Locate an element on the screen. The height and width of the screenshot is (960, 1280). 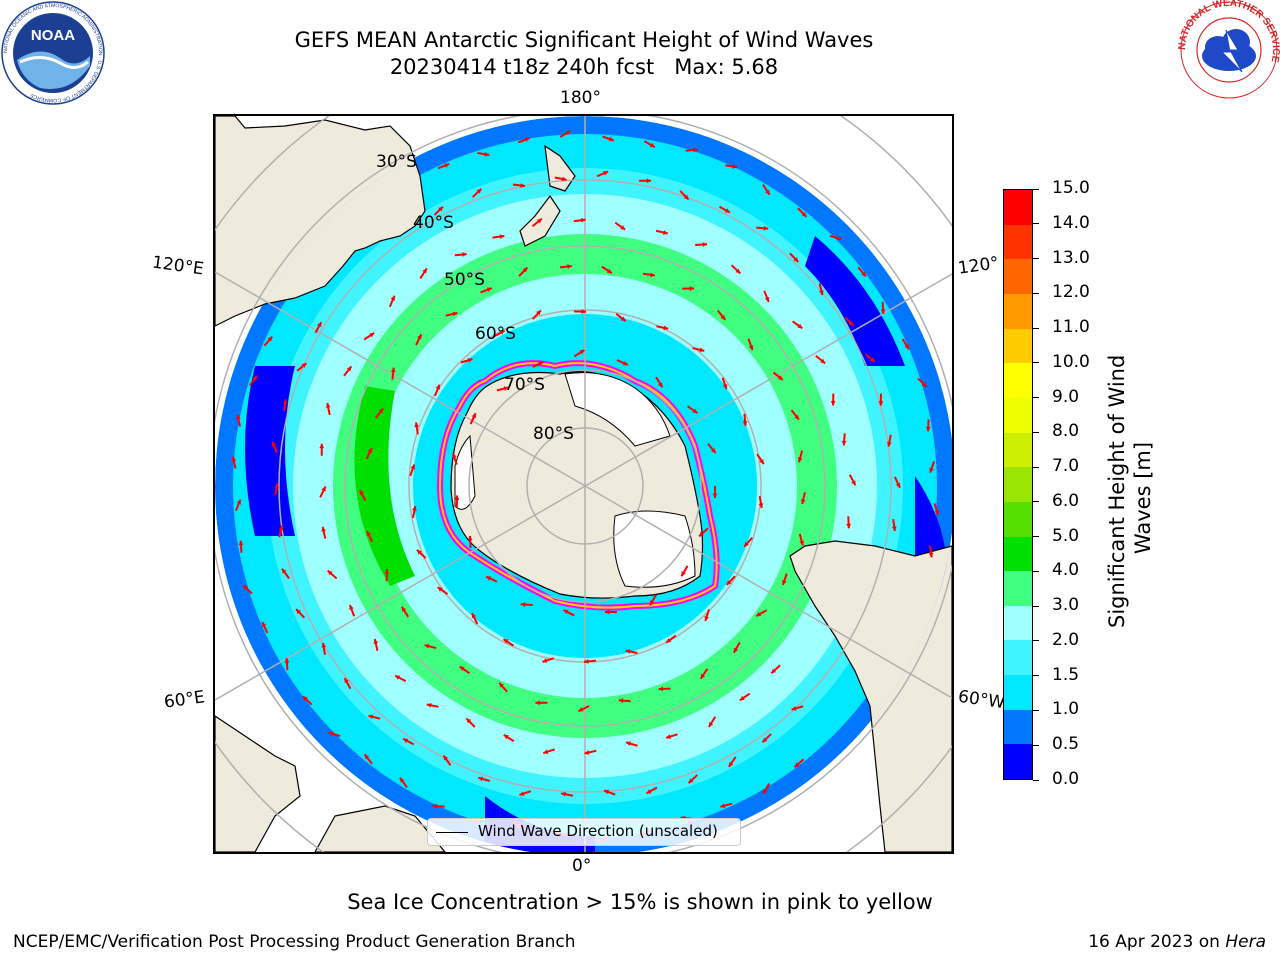
colorbar-tick-label: 0.0 is located at coordinates (1066, 779).